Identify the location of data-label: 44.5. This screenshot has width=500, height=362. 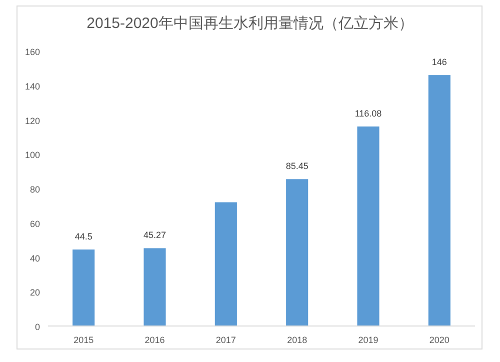
(83, 237).